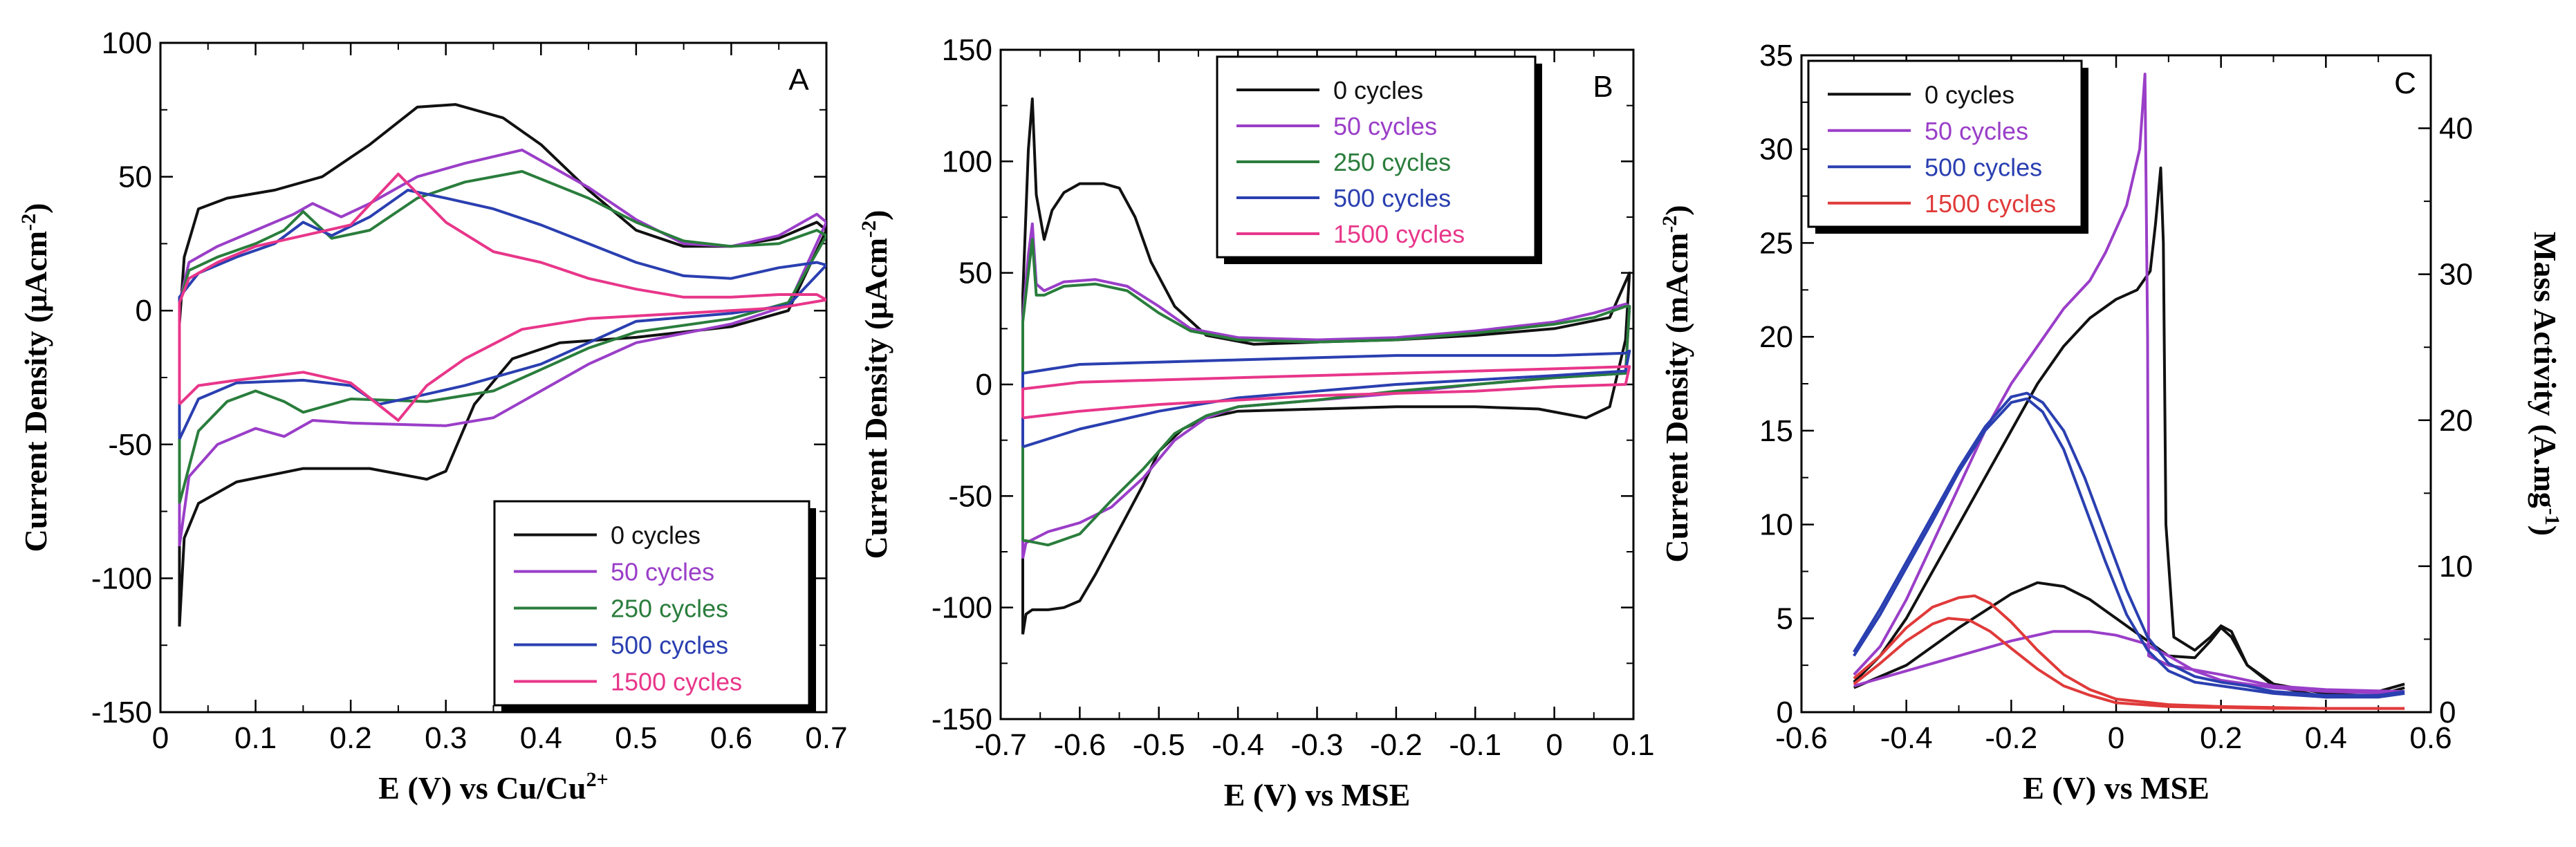 Image resolution: width=2576 pixels, height=847 pixels. I want to click on series-line-500-cycles-second, so click(2129, 548).